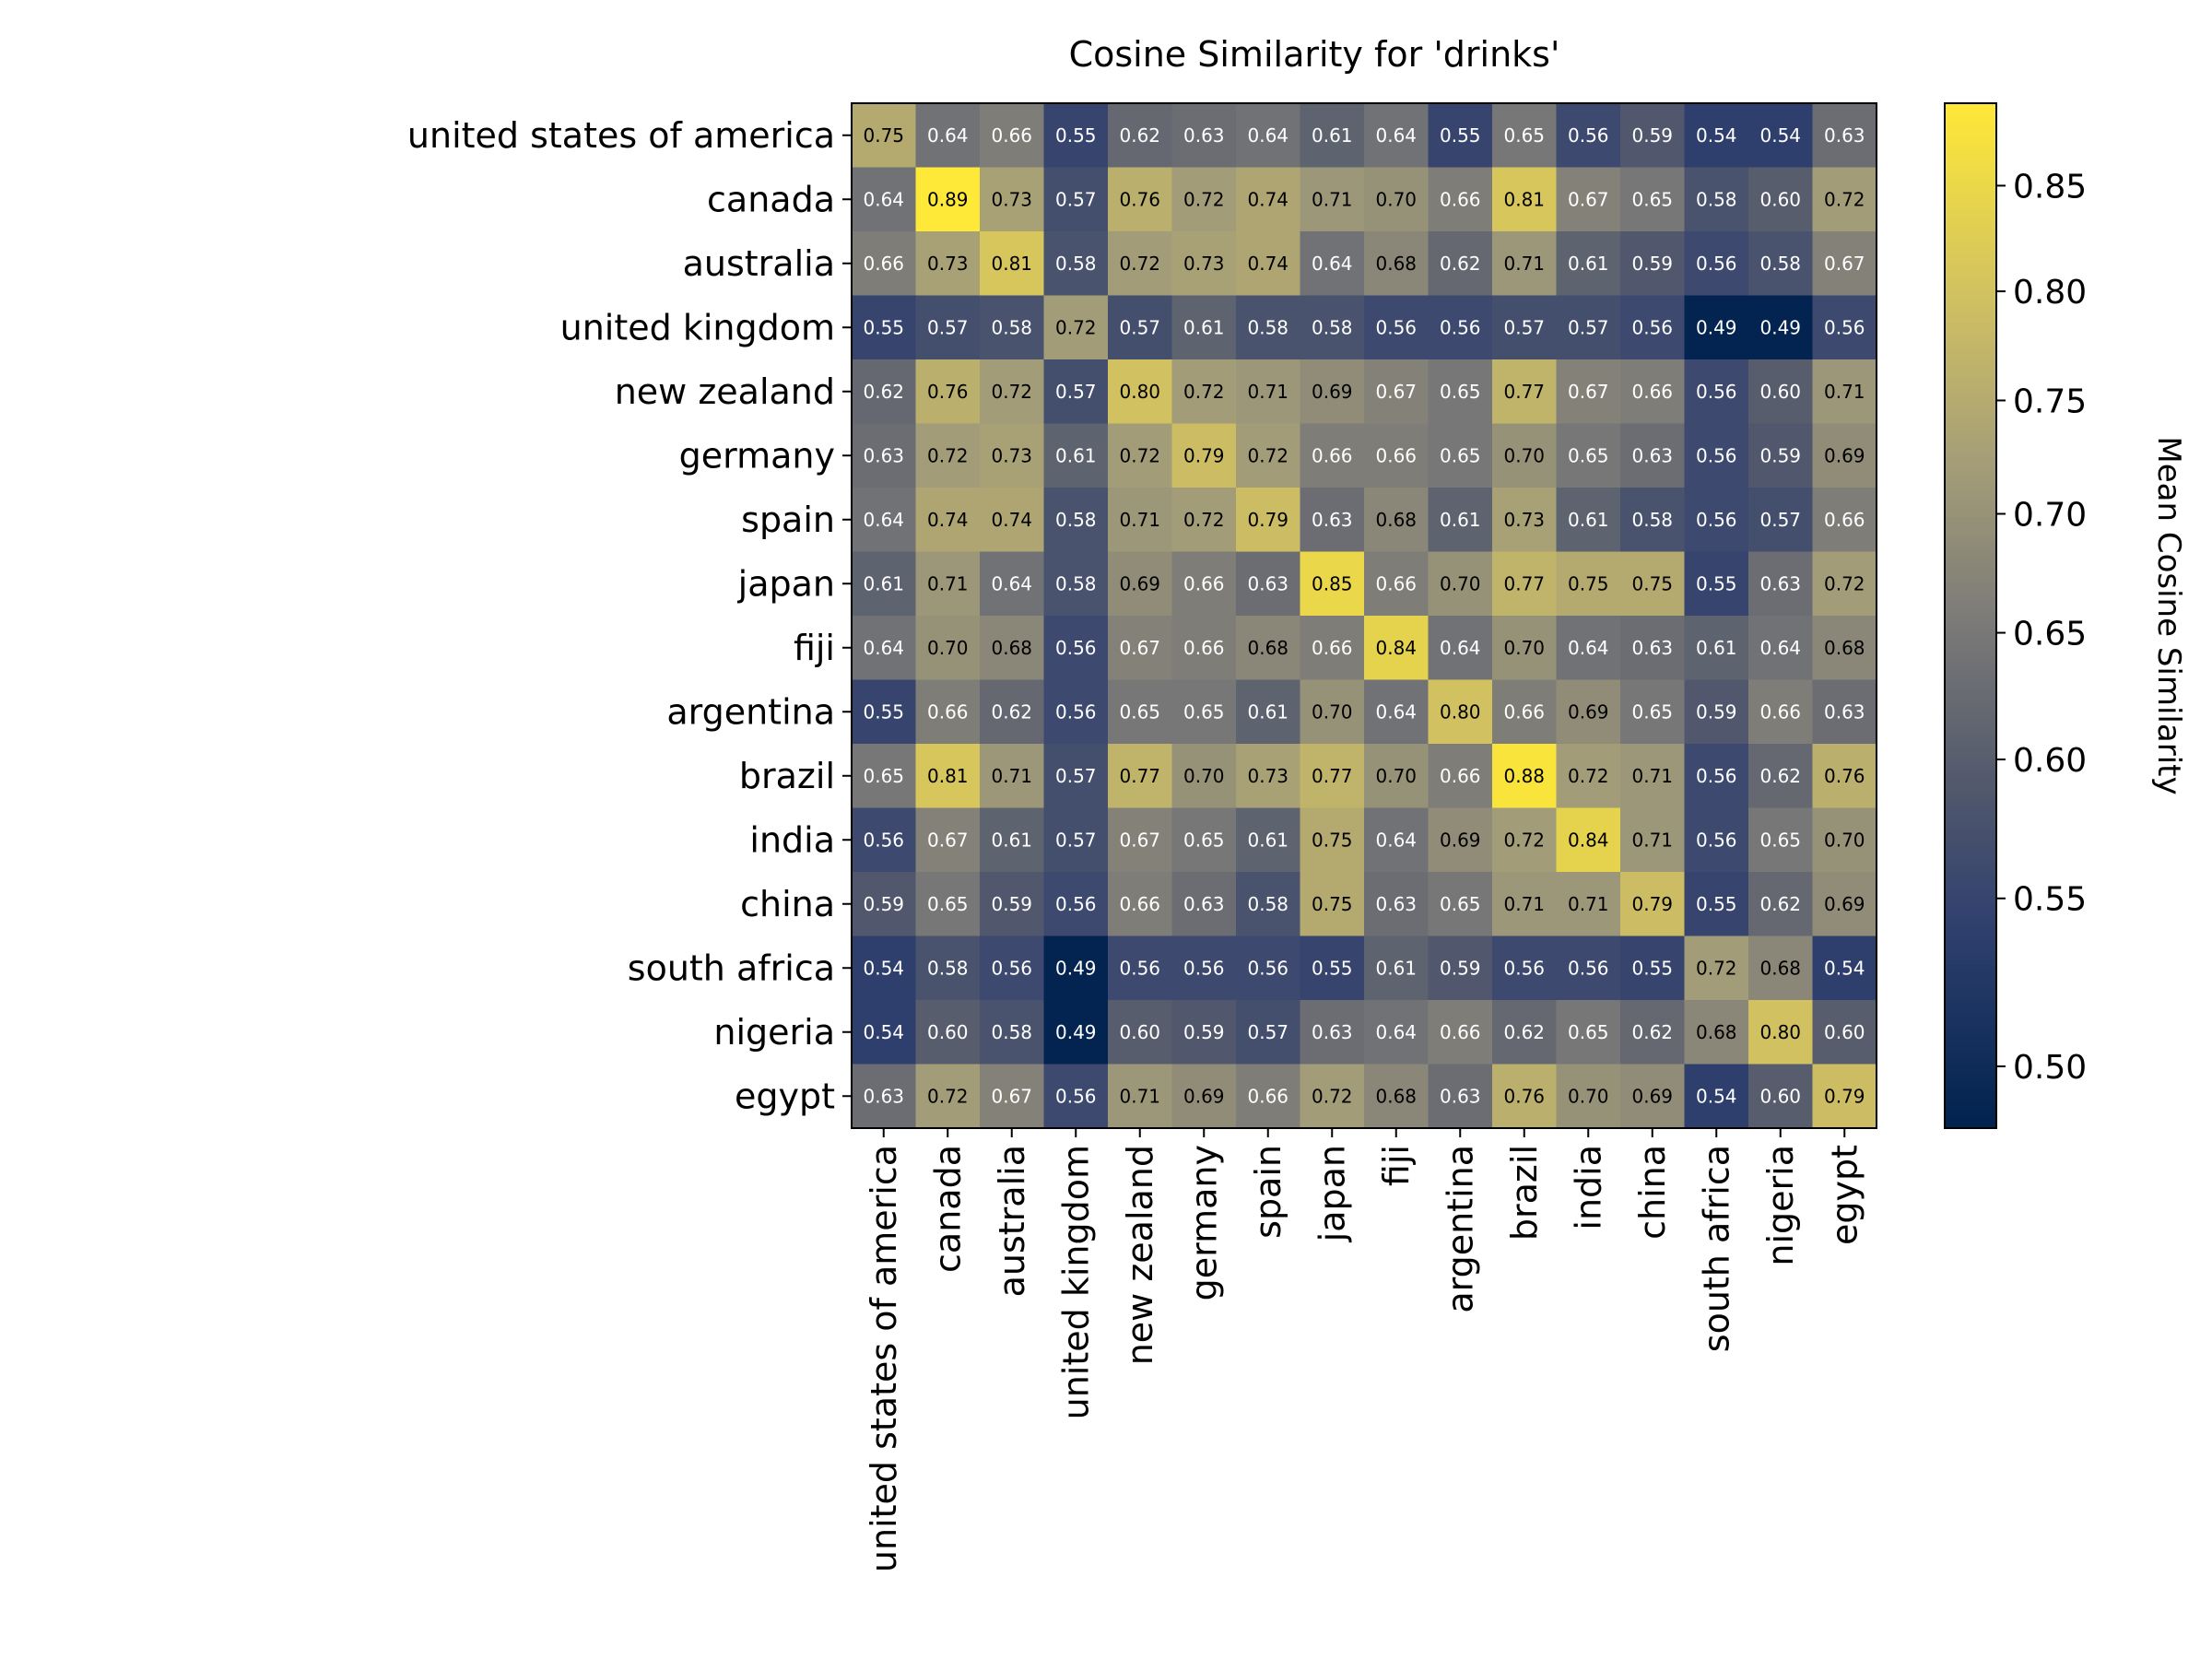  What do you see at coordinates (1011, 1096) in the screenshot?
I see `heatmap-cell-label: 0.67` at bounding box center [1011, 1096].